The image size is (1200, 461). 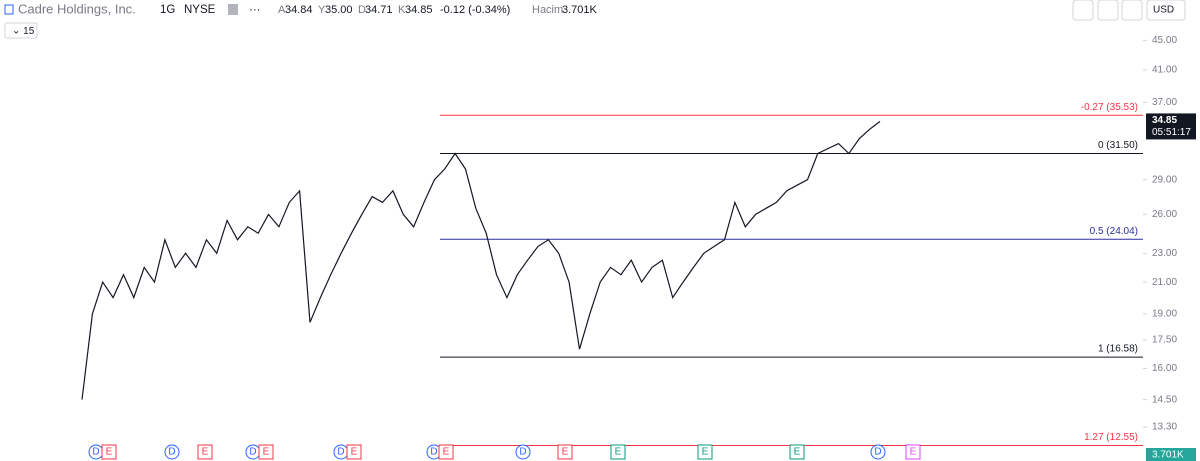 What do you see at coordinates (1164, 102) in the screenshot?
I see `y-tick-label: 37.00` at bounding box center [1164, 102].